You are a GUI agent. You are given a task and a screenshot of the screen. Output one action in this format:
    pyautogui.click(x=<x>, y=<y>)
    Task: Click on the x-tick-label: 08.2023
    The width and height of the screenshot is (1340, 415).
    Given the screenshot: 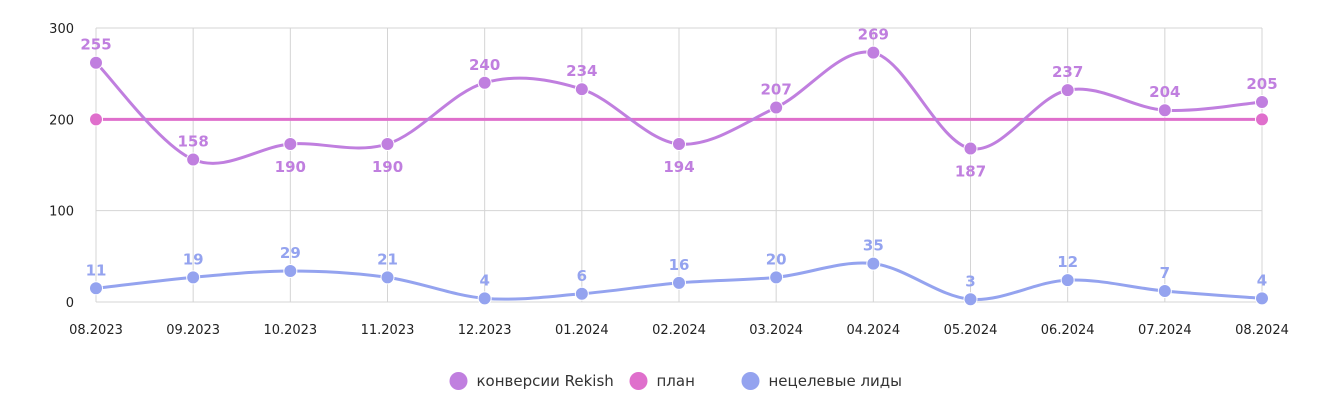 What is the action you would take?
    pyautogui.click(x=96, y=330)
    